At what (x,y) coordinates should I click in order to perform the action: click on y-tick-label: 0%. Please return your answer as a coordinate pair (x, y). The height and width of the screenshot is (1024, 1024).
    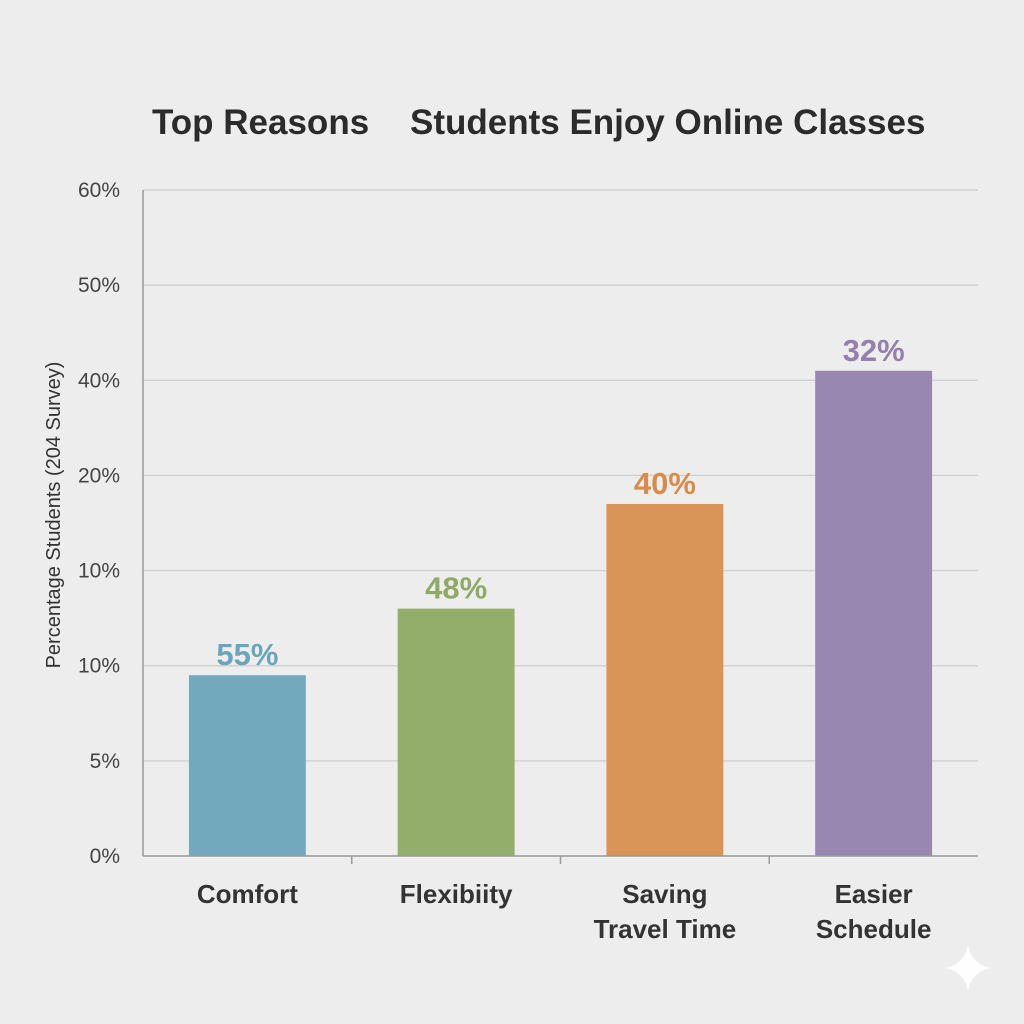
    Looking at the image, I should click on (105, 856).